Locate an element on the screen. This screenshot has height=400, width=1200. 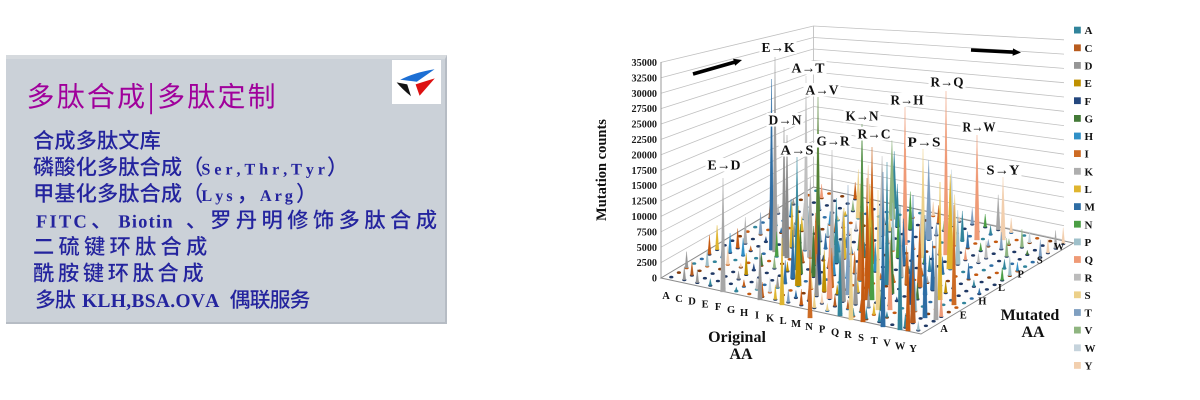
svg-text: 27500 is located at coordinates (644, 109).